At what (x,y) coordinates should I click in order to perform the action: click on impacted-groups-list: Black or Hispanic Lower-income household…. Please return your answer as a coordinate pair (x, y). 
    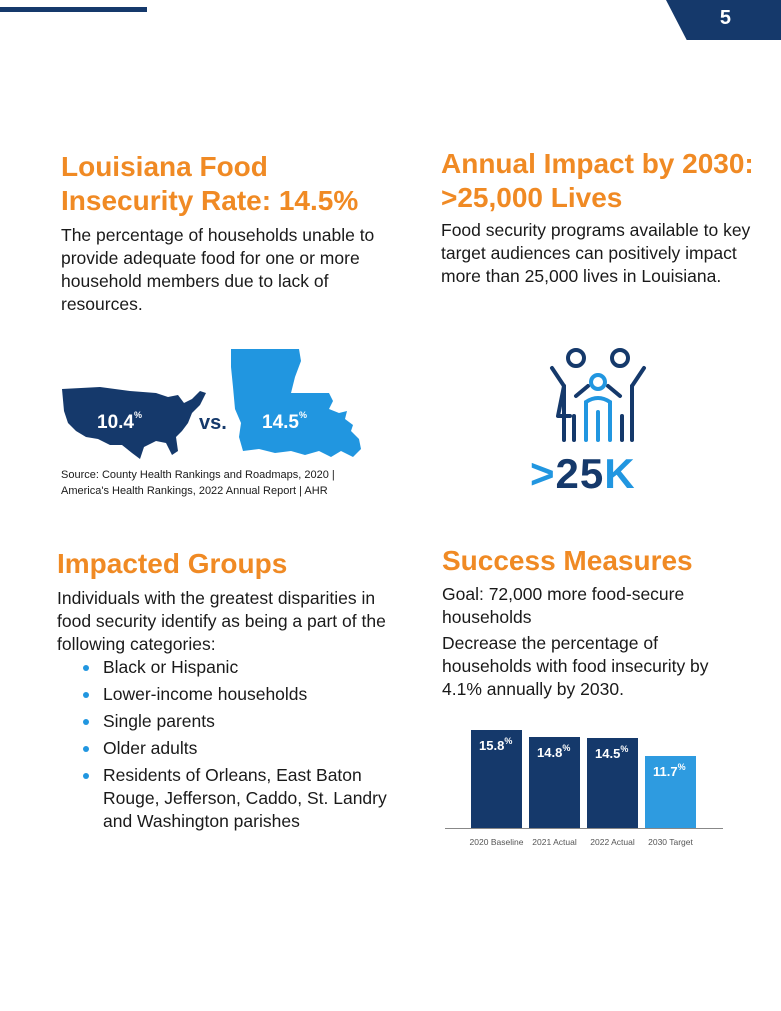
    Looking at the image, I should click on (227, 746).